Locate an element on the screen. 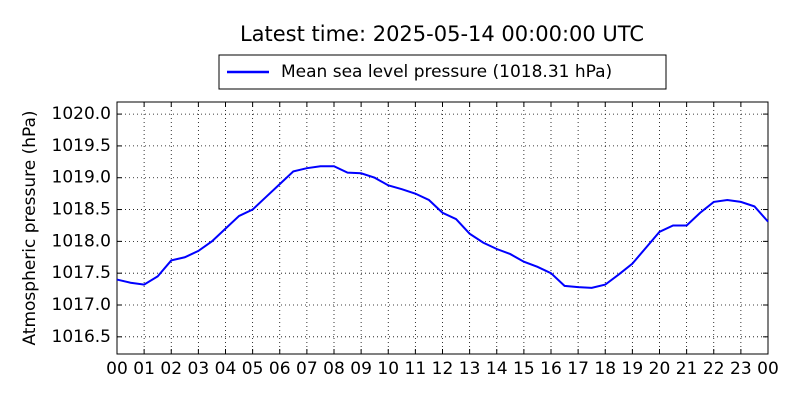  x-tick-label: 21 is located at coordinates (687, 369).